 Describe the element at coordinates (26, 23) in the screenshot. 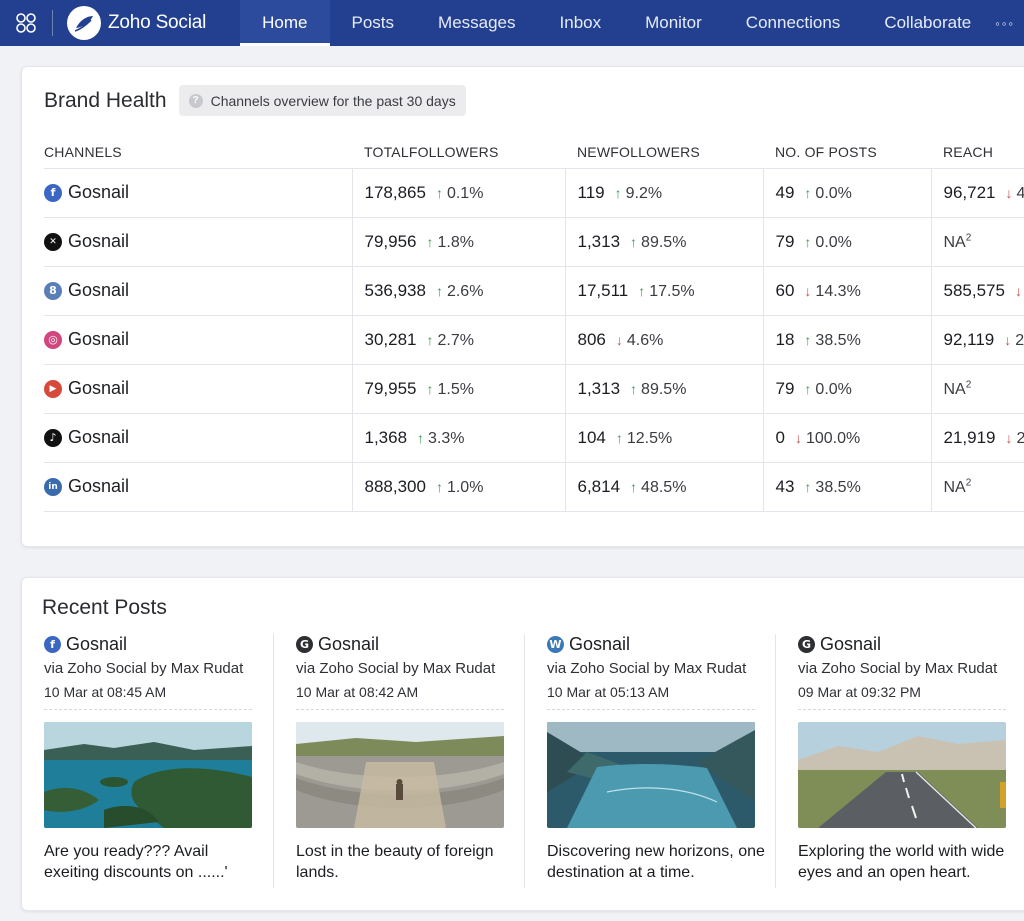

I see `apps-grid-icon` at that location.